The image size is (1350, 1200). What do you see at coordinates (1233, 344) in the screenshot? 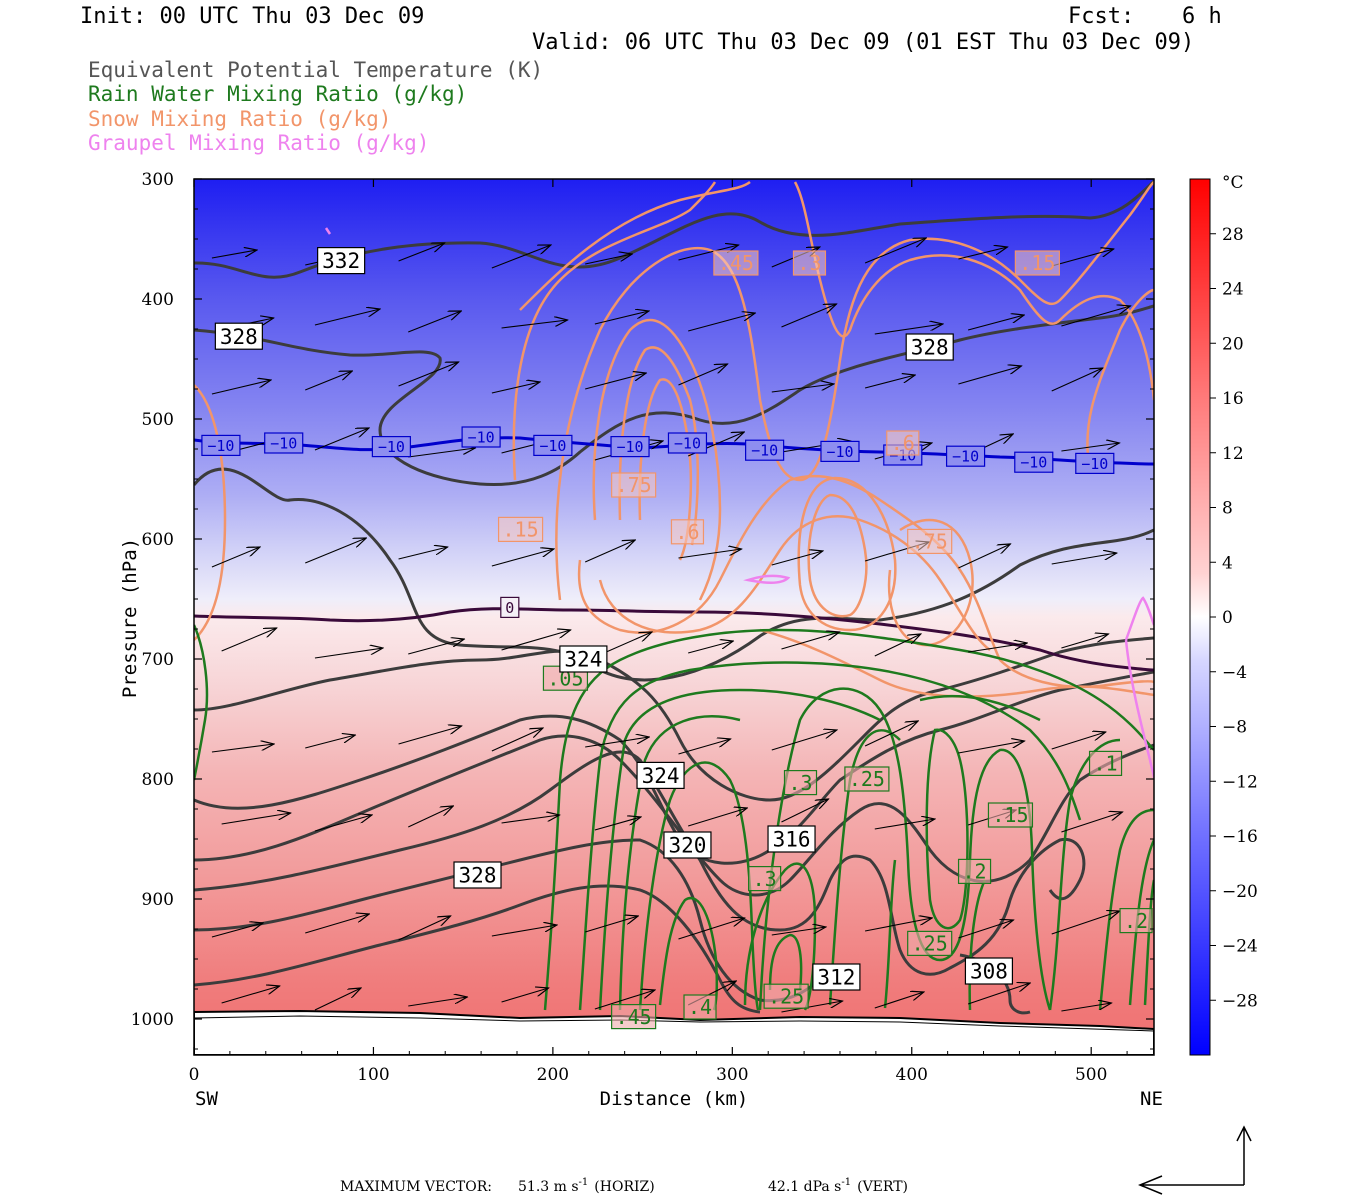
I see `colorbar-label: 20` at bounding box center [1233, 344].